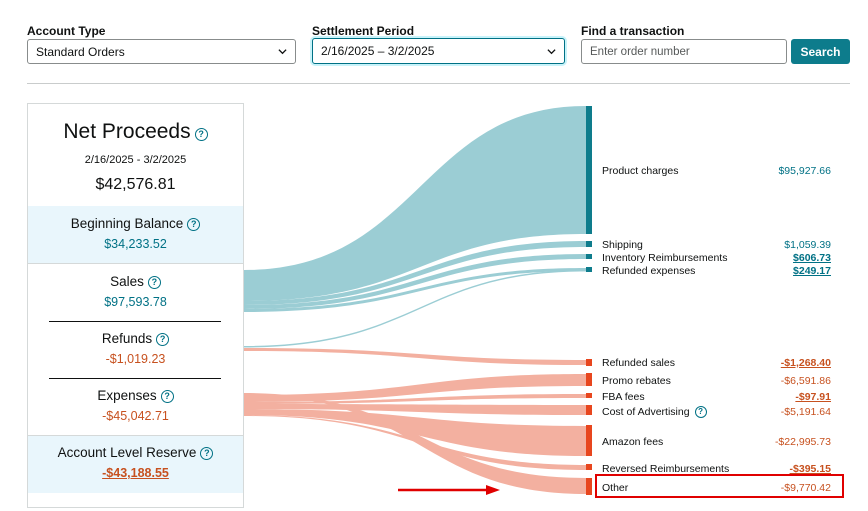 This screenshot has width=868, height=511. I want to click on flow-reversed-reimbursements, so click(415, 442).